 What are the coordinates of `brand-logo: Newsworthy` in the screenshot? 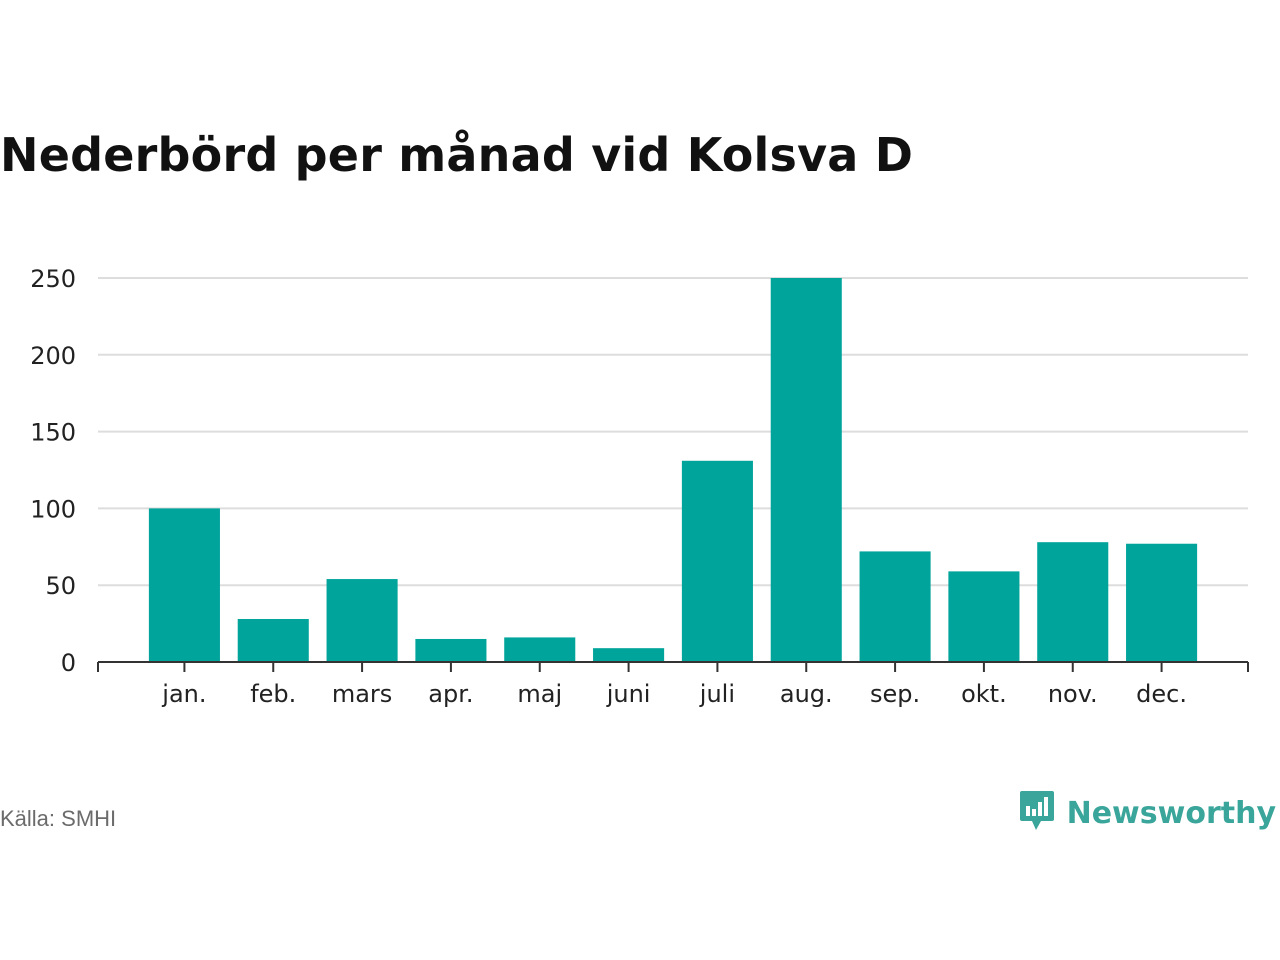 It's located at (1147, 813).